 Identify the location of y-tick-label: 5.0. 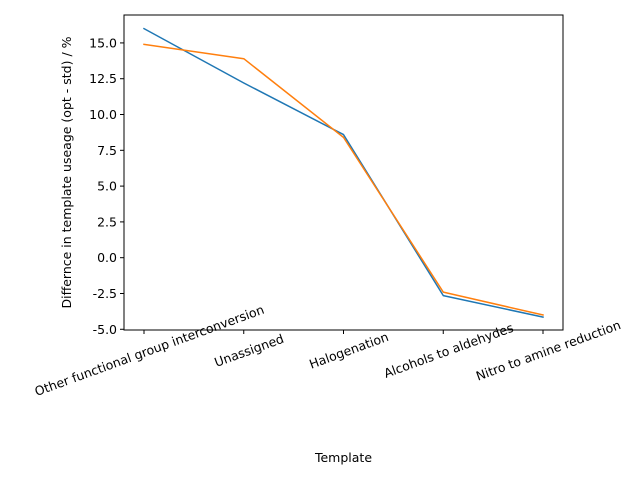
(107, 186).